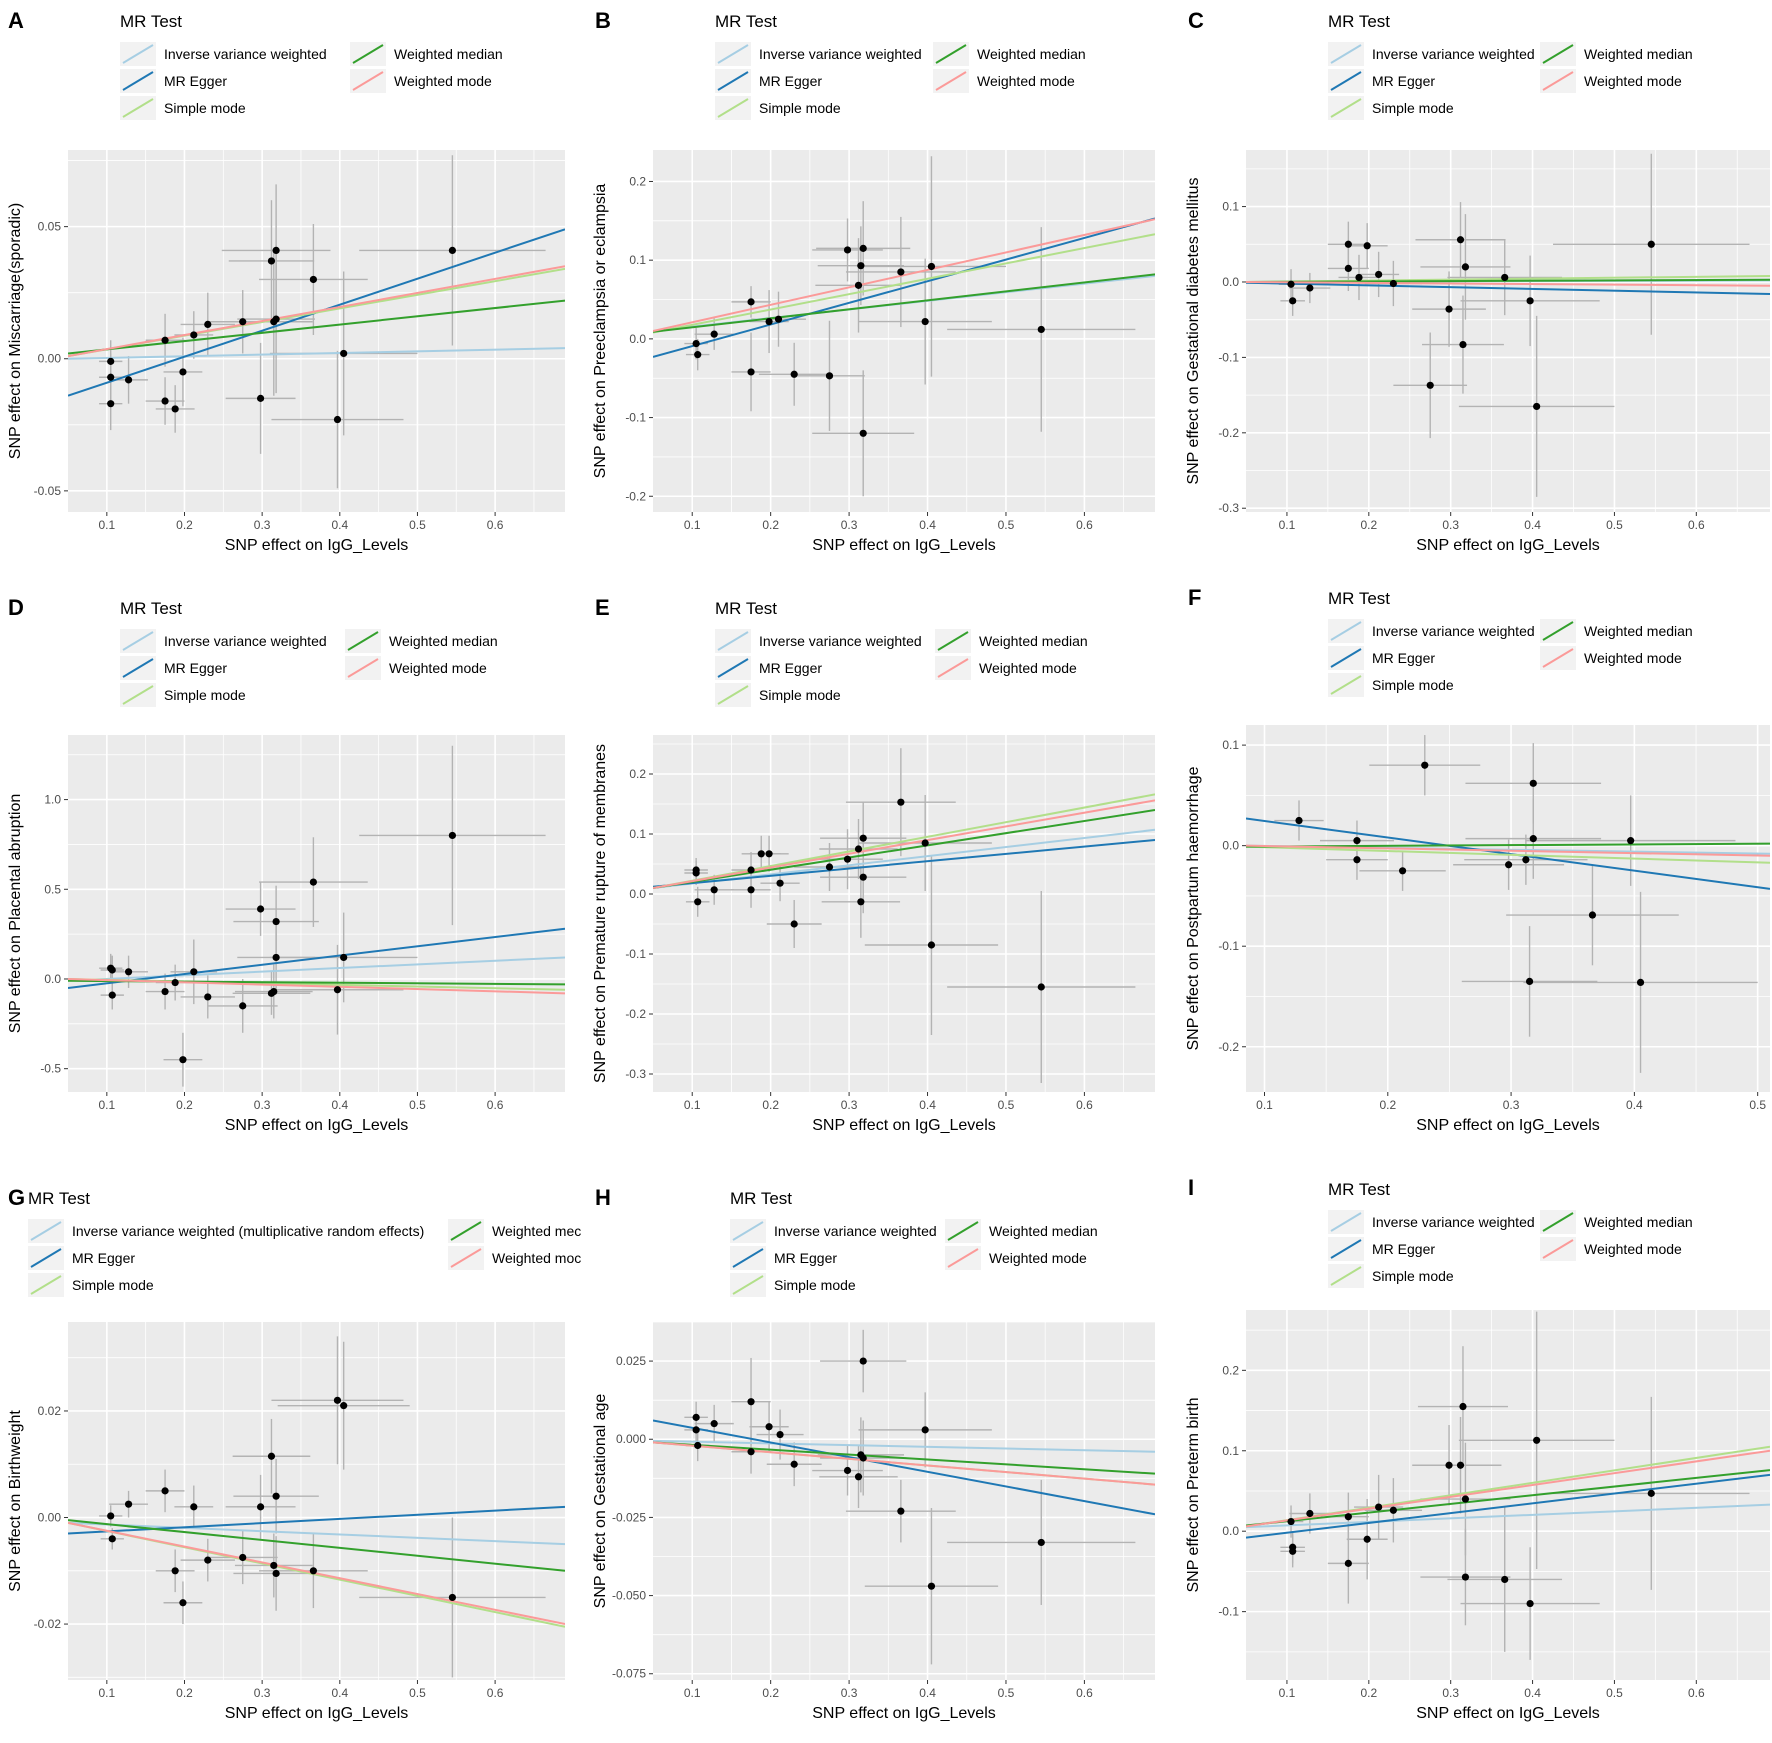  Describe the element at coordinates (1191, 1187) in the screenshot. I see `panel-letter: I` at that location.